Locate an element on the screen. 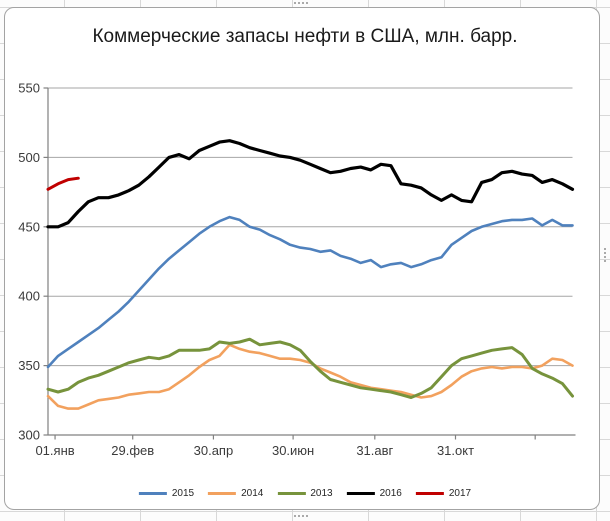  legend-item-2013: 2013 is located at coordinates (305, 493).